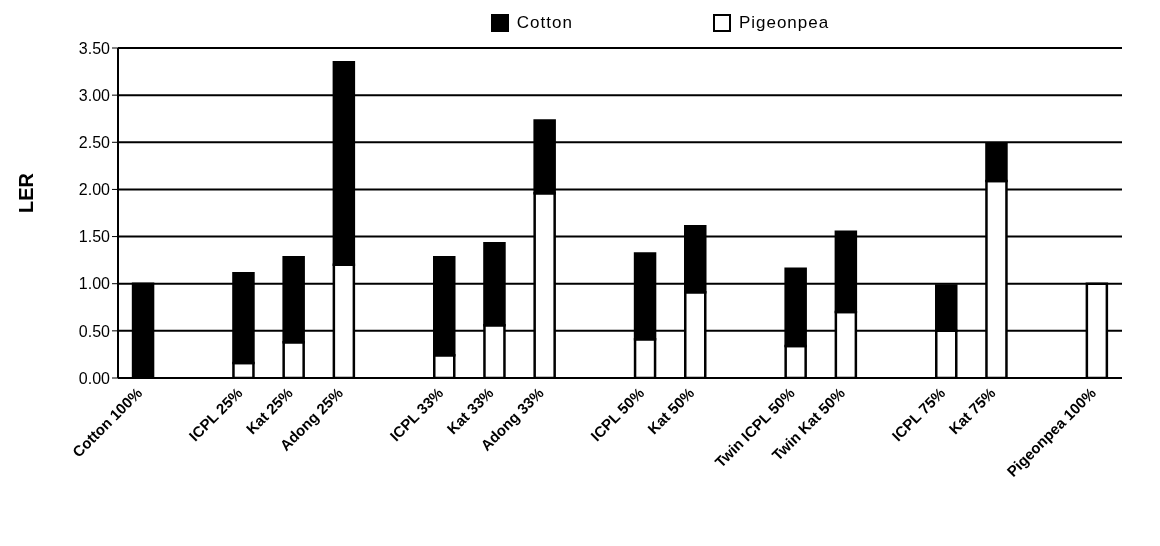 This screenshot has width=1160, height=546. I want to click on legend-label: Pigeonpea, so click(784, 23).